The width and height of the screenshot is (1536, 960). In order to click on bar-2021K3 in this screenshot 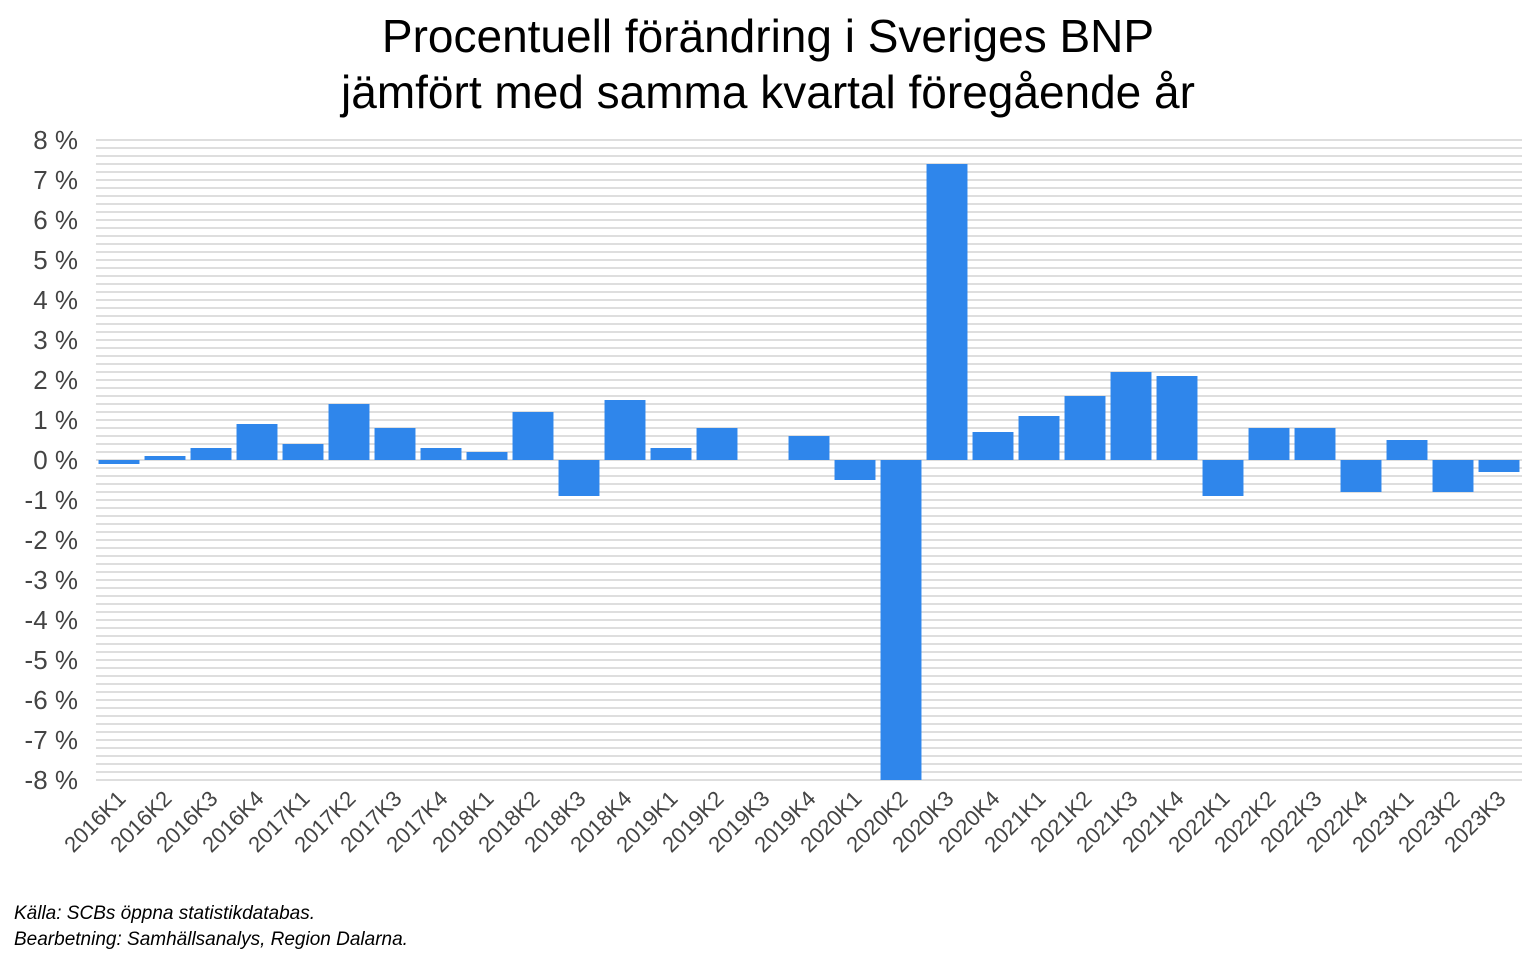, I will do `click(1131, 416)`.